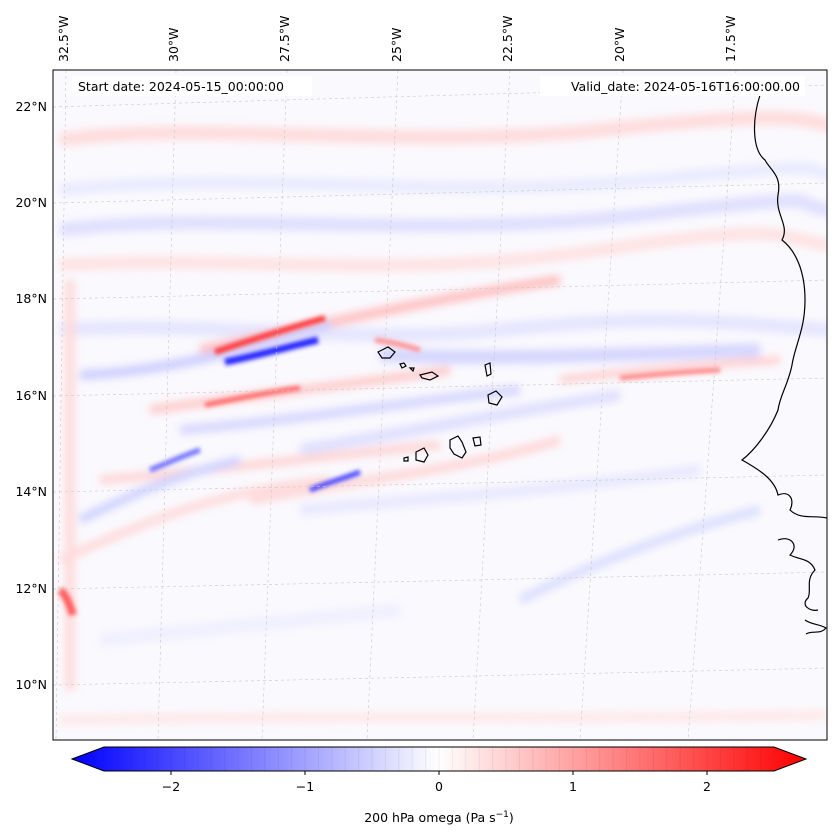 The image size is (837, 839). I want to click on coastline, so click(783, 364).